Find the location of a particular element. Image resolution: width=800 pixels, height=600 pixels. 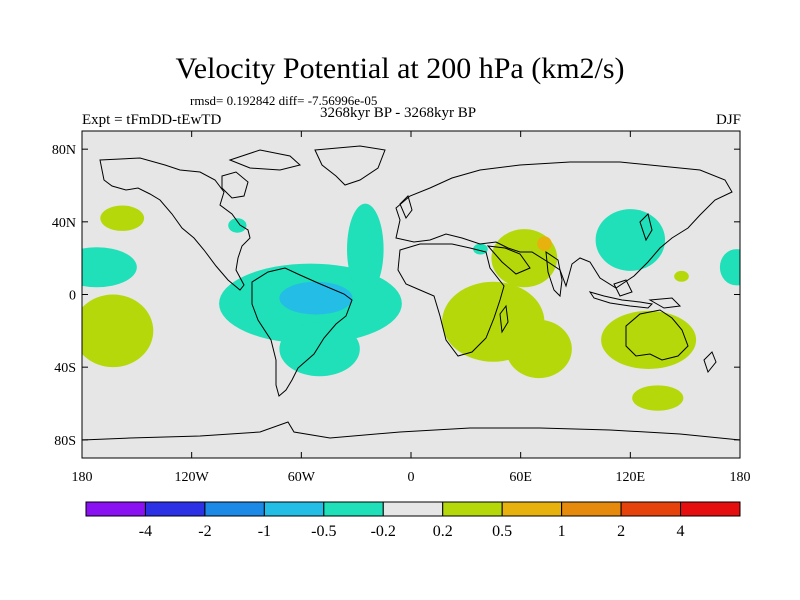

region-pacific-south-green is located at coordinates (118, 331).